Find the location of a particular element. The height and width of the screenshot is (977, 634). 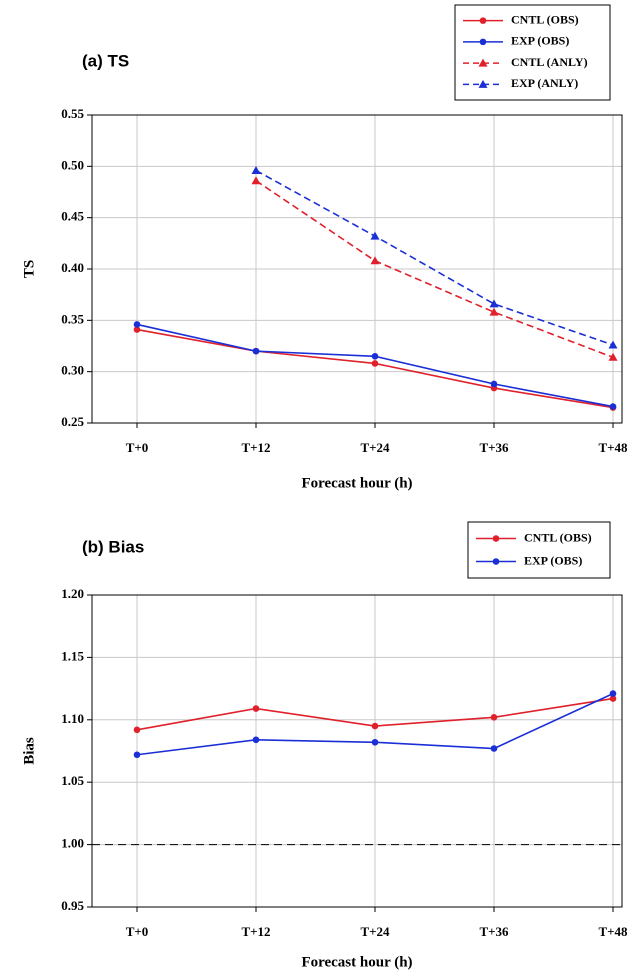

y-tick-label: 0.55 is located at coordinates (72, 113).